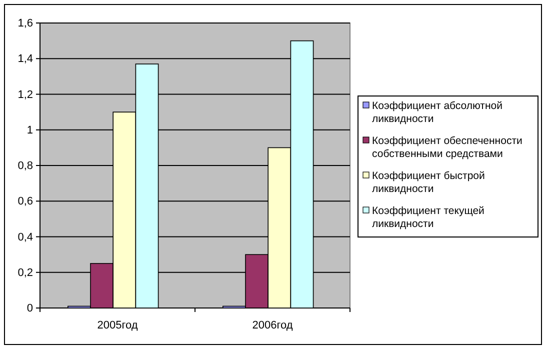 The height and width of the screenshot is (349, 554). What do you see at coordinates (25, 237) in the screenshot?
I see `y-tick-label: 0,4` at bounding box center [25, 237].